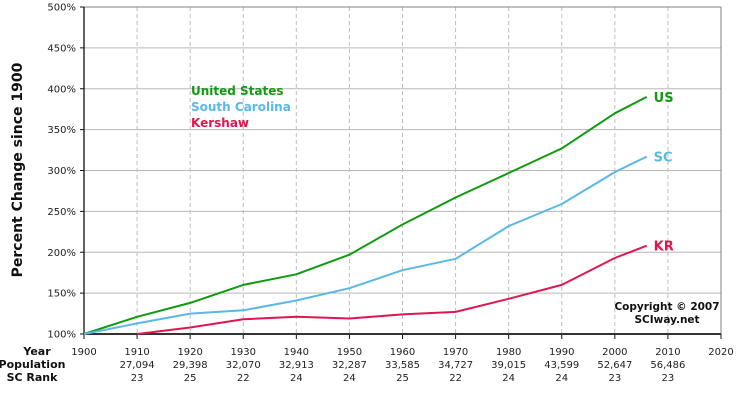 This screenshot has width=750, height=400. I want to click on x-tick-label-year: 1920, so click(189, 352).